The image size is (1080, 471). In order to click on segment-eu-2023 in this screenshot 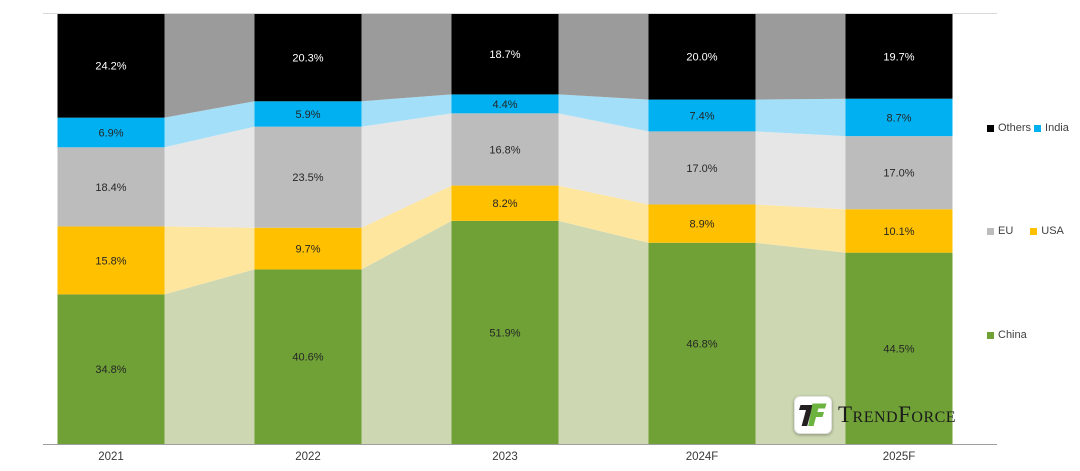, I will do `click(505, 149)`.